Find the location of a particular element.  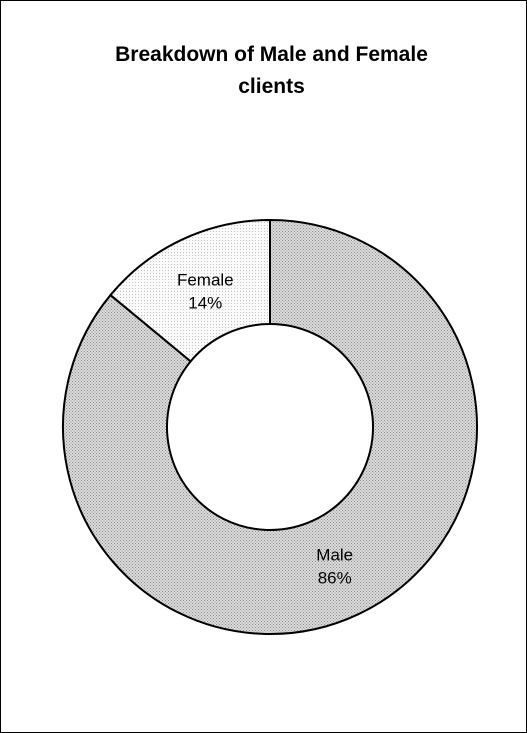

slice-value-female: 14% is located at coordinates (205, 302).